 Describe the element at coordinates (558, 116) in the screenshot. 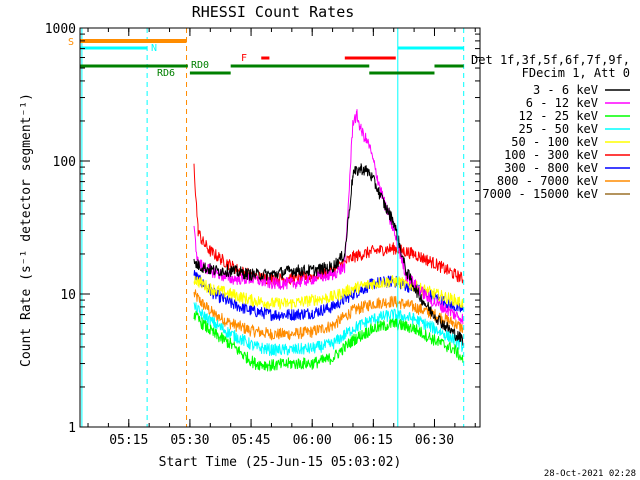

I see `legend-label-2: 12 - 25 keV` at that location.